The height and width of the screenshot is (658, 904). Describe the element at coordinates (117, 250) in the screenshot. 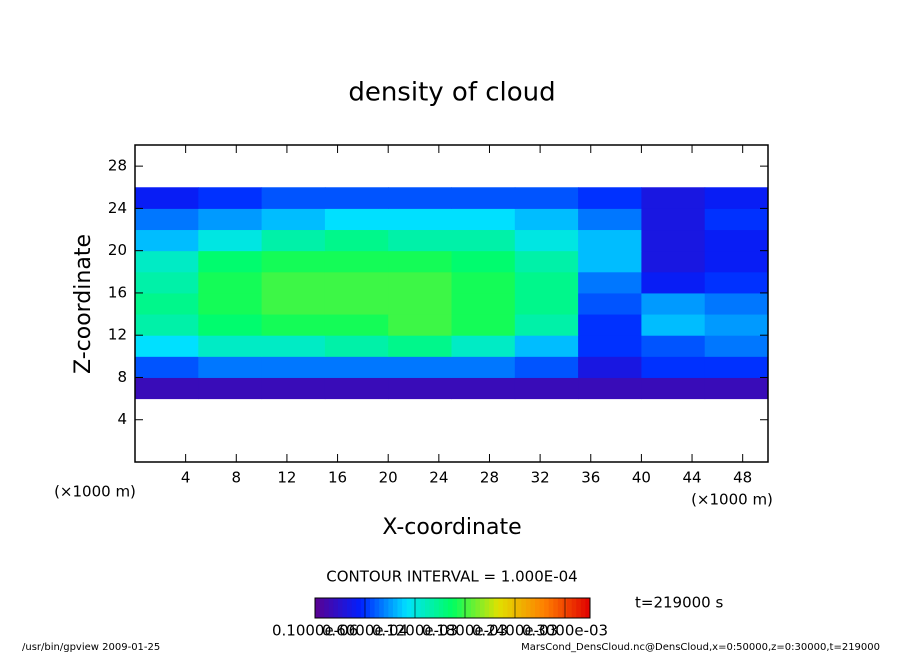

I see `y-tick-label: 20` at that location.